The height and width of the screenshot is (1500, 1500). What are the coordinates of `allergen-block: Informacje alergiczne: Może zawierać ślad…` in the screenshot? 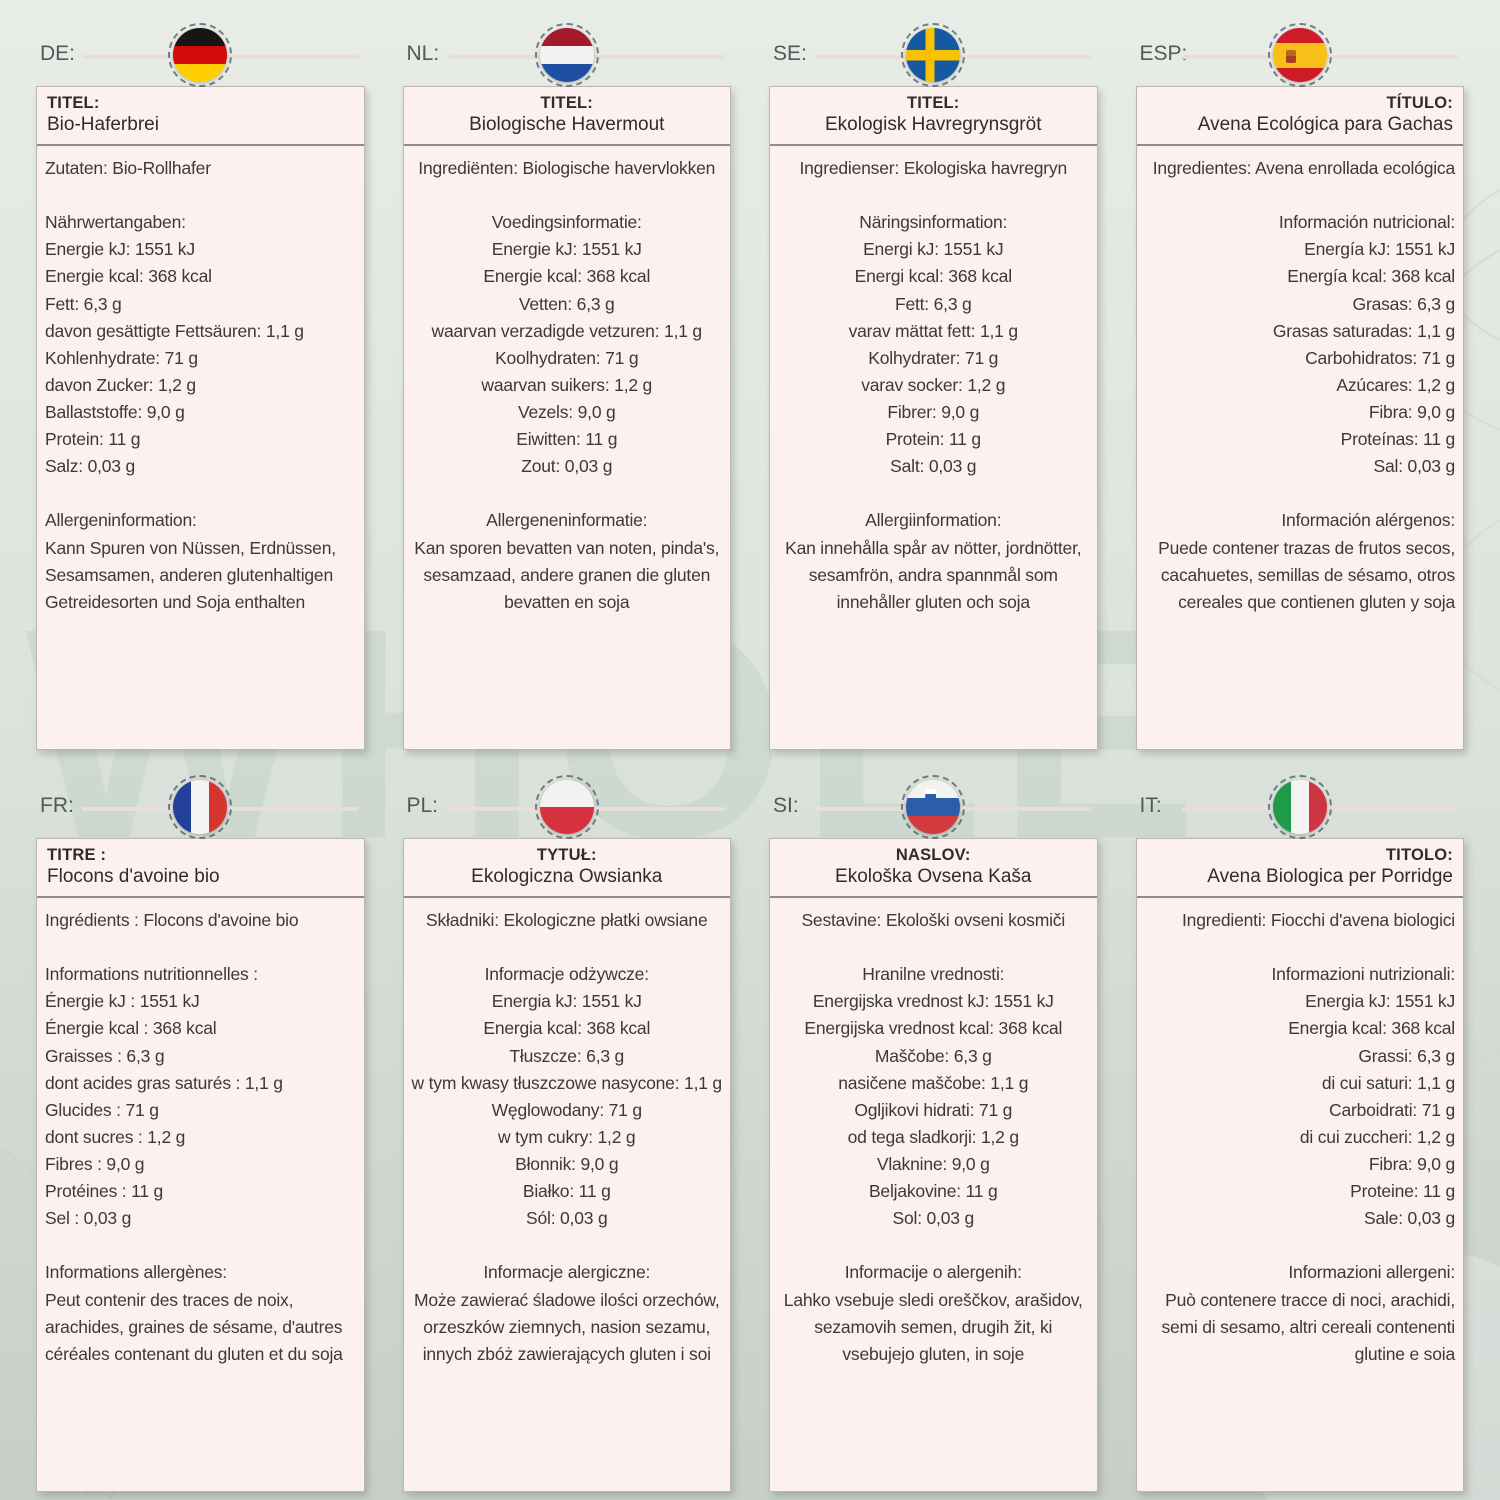 It's located at (567, 1313).